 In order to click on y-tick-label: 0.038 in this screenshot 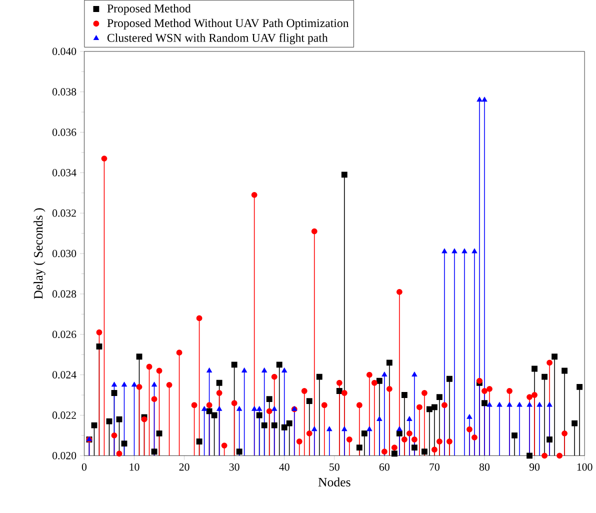, I will do `click(64, 92)`.